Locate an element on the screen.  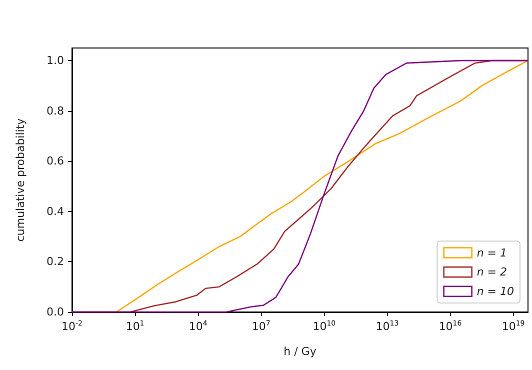
y-tick-label: 0.8 is located at coordinates (55, 111).